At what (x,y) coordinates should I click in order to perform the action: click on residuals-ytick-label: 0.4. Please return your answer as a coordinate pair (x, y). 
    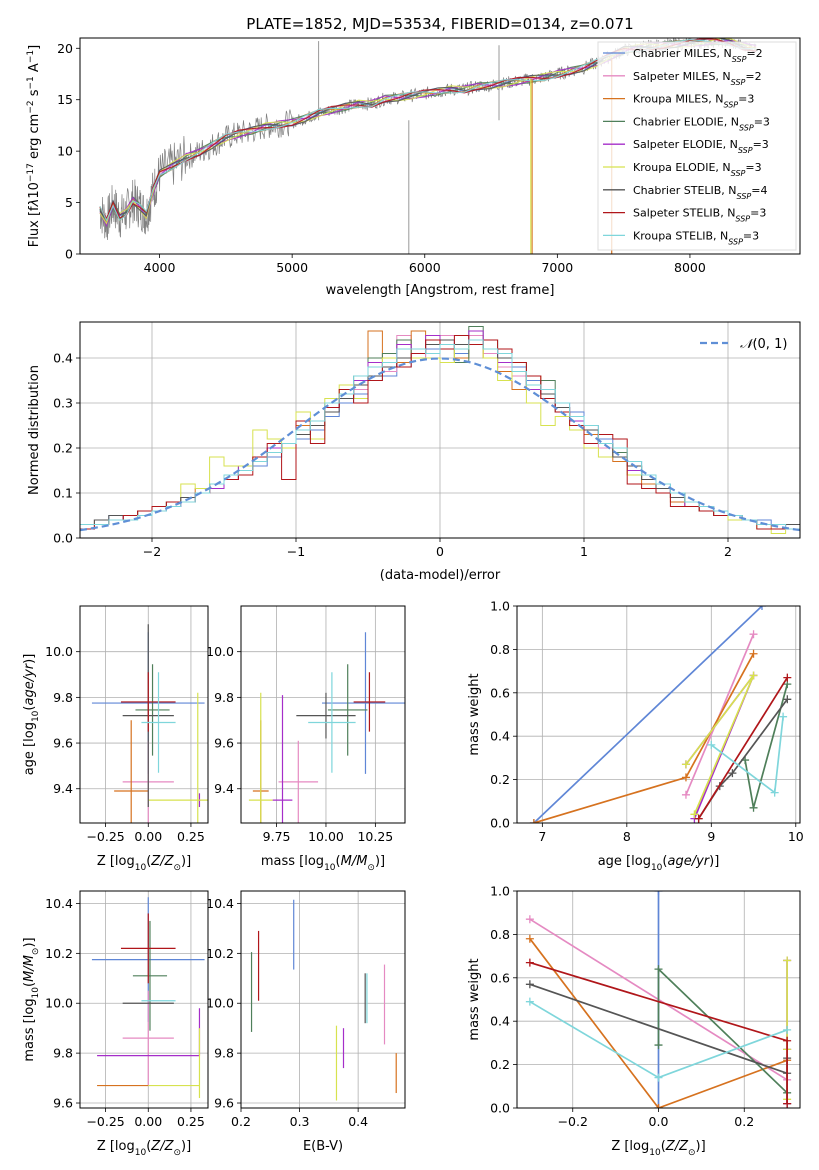
    Looking at the image, I should click on (63, 358).